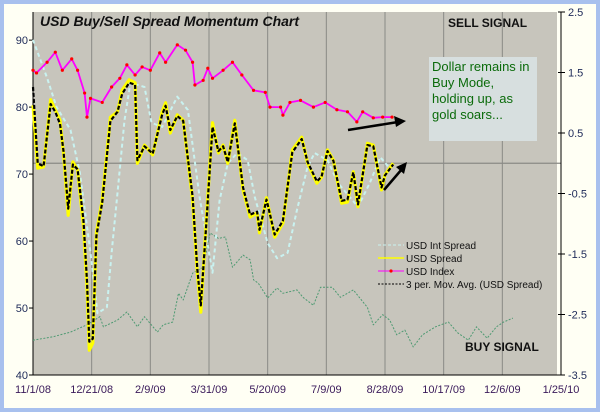 This screenshot has width=600, height=412. What do you see at coordinates (267, 390) in the screenshot?
I see `x-tick-label: 5/20/09` at bounding box center [267, 390].